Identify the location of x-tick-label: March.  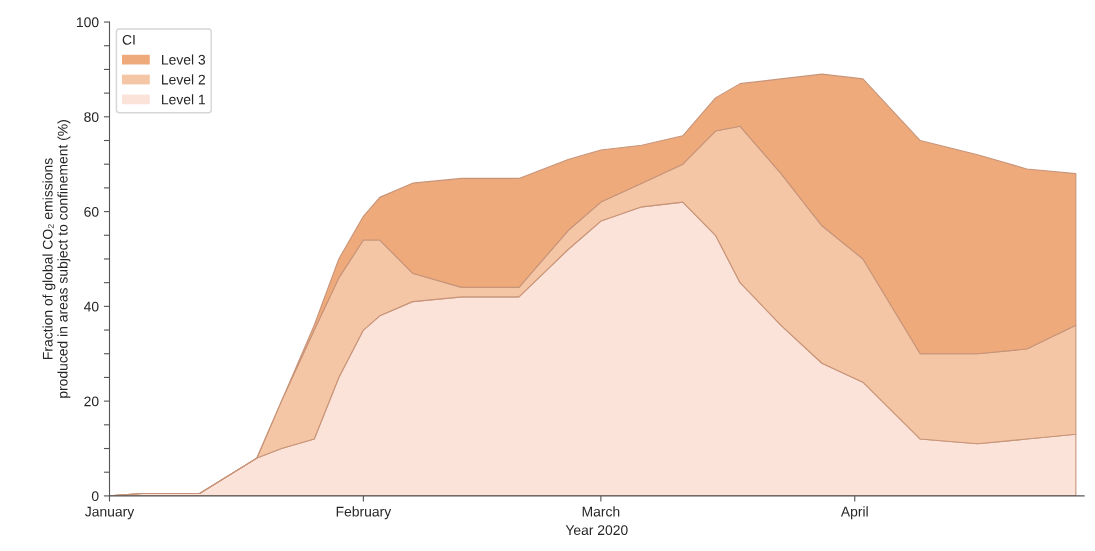
(601, 511).